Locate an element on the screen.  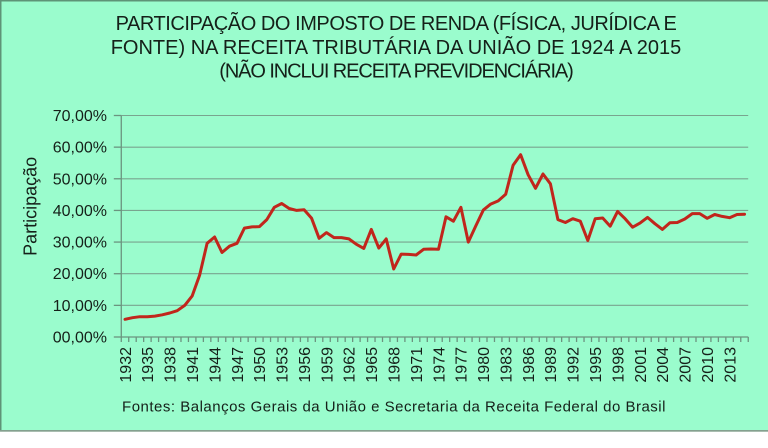
svg-text: 1974 is located at coordinates (439, 365).